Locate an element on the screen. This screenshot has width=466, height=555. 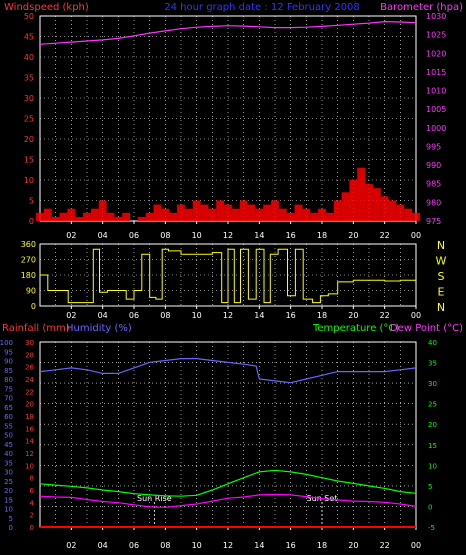
direction-tick-label: 0 is located at coordinates (33, 306).